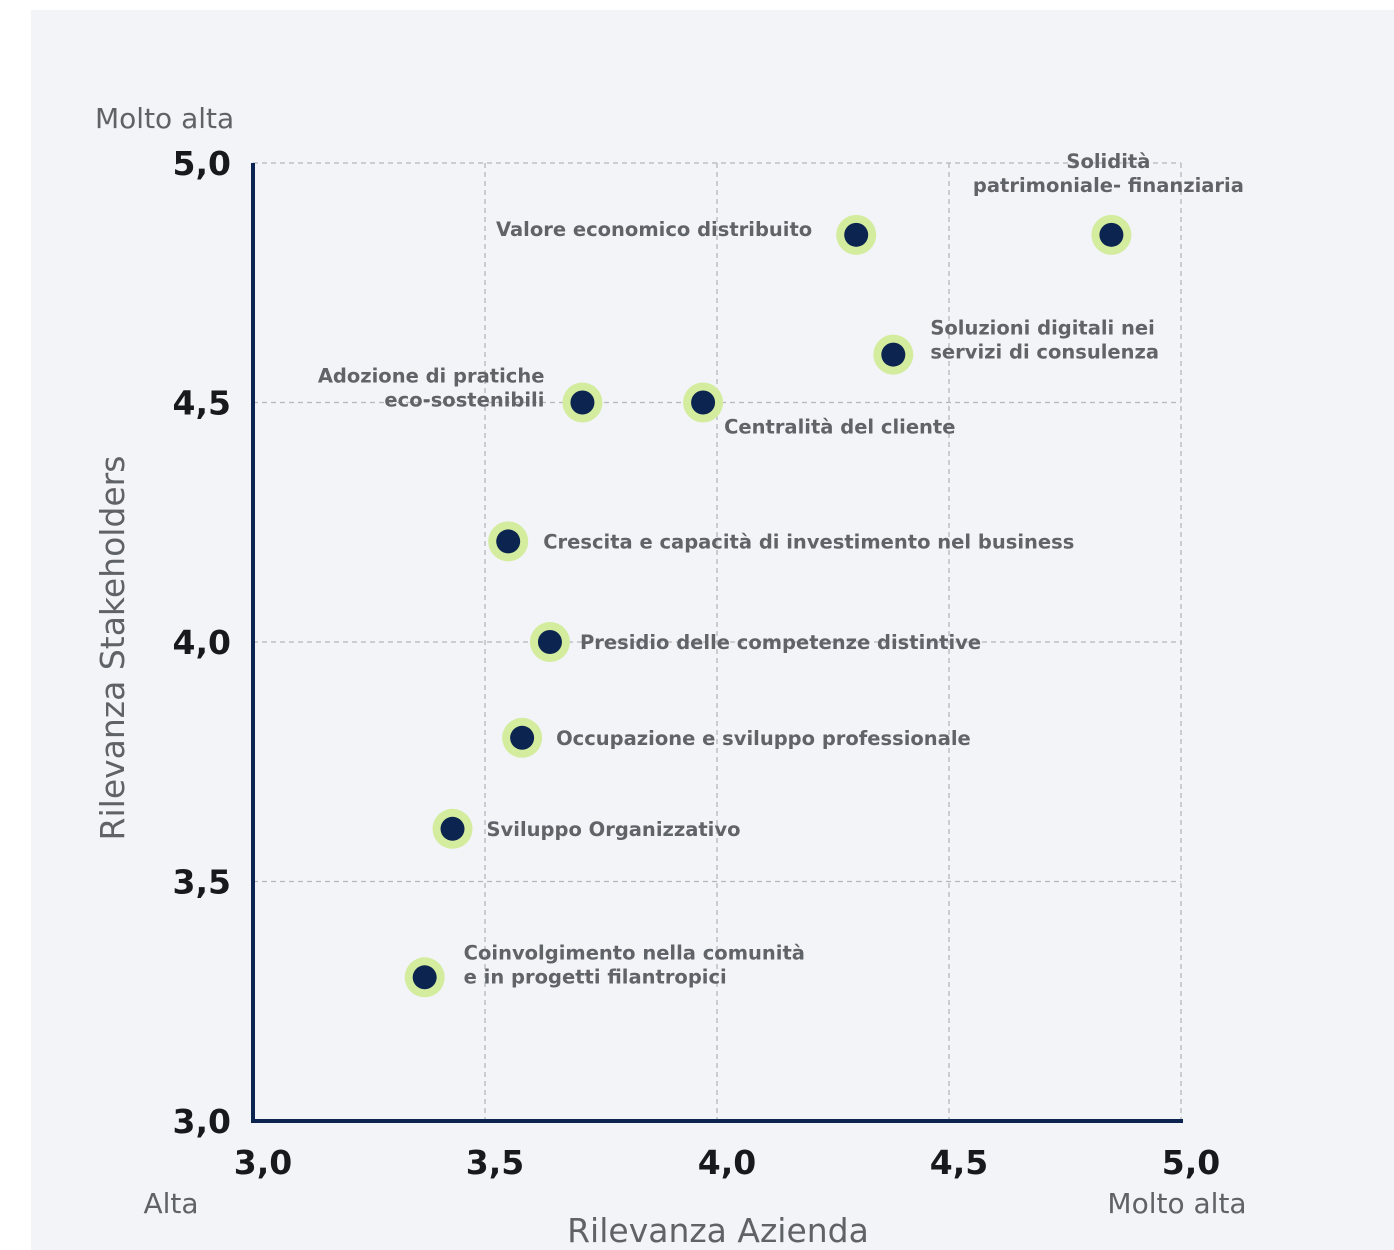 This screenshot has height=1250, width=1394. Describe the element at coordinates (202, 1121) in the screenshot. I see `y-tick-label: 3,0` at that location.